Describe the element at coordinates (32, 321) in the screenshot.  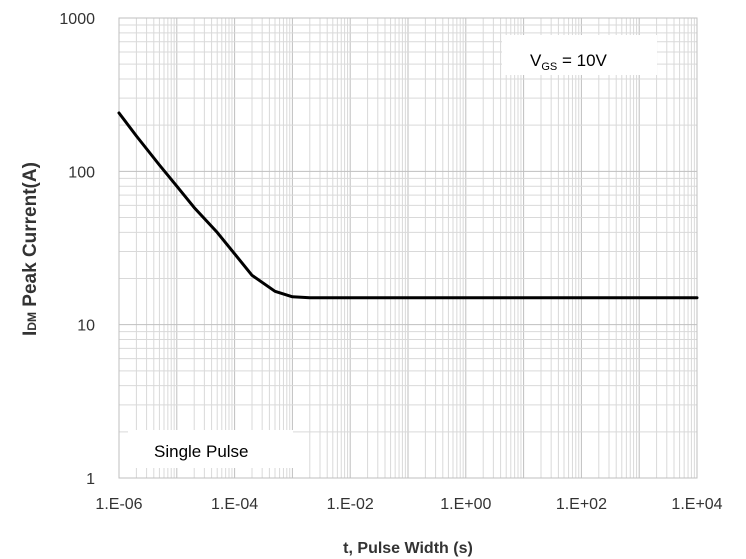
I see `y-axis-title-subscript: DM` at that location.